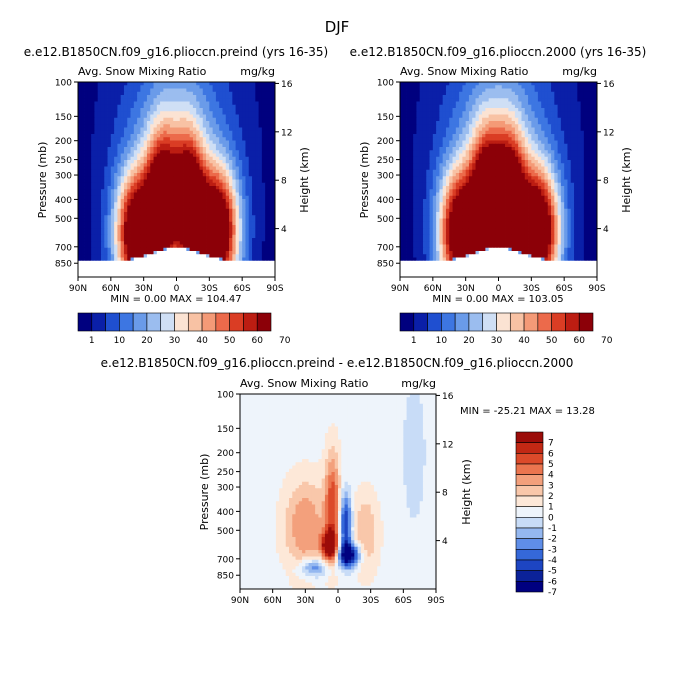 This screenshot has width=675, height=678. I want to click on colorbar-swatch, so click(223, 322).